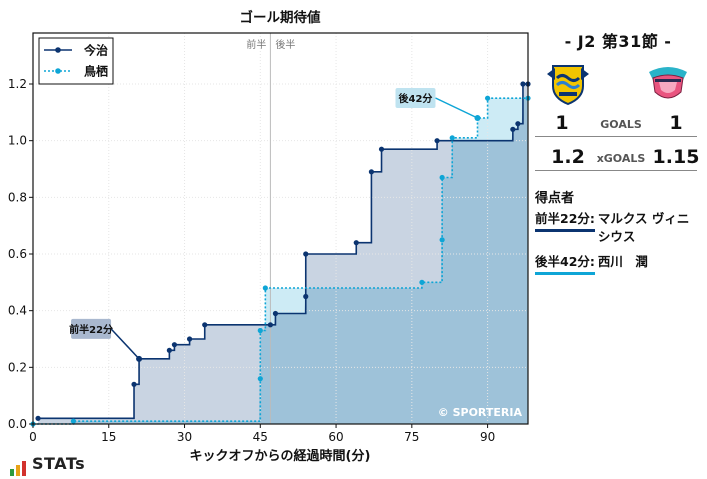 This screenshot has height=479, width=707. What do you see at coordinates (270, 228) in the screenshot?
I see `half-time-marker: 前半 後半` at bounding box center [270, 228].